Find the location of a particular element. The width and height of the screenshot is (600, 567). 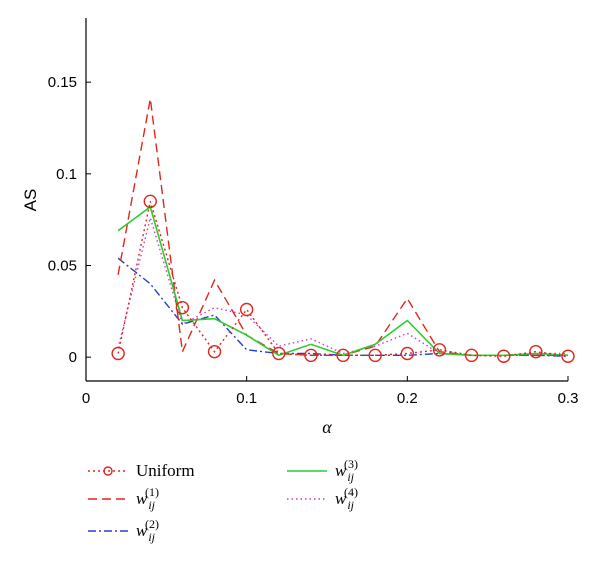

y-tick-label: 0 is located at coordinates (73, 357).